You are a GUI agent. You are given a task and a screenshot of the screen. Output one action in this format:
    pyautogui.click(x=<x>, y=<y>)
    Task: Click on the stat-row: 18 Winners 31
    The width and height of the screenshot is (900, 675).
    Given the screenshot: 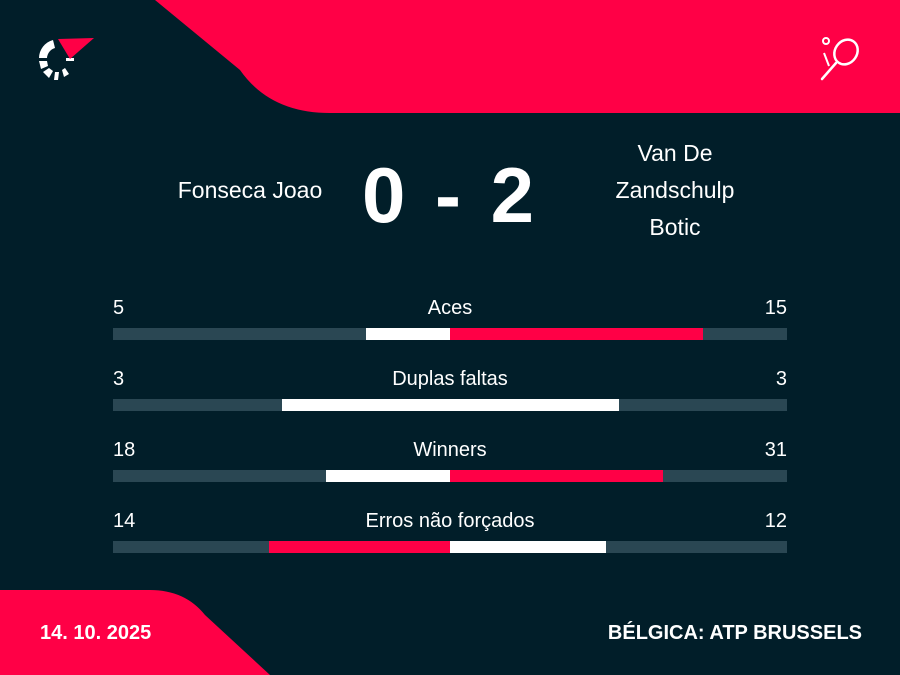 What is the action you would take?
    pyautogui.click(x=450, y=463)
    